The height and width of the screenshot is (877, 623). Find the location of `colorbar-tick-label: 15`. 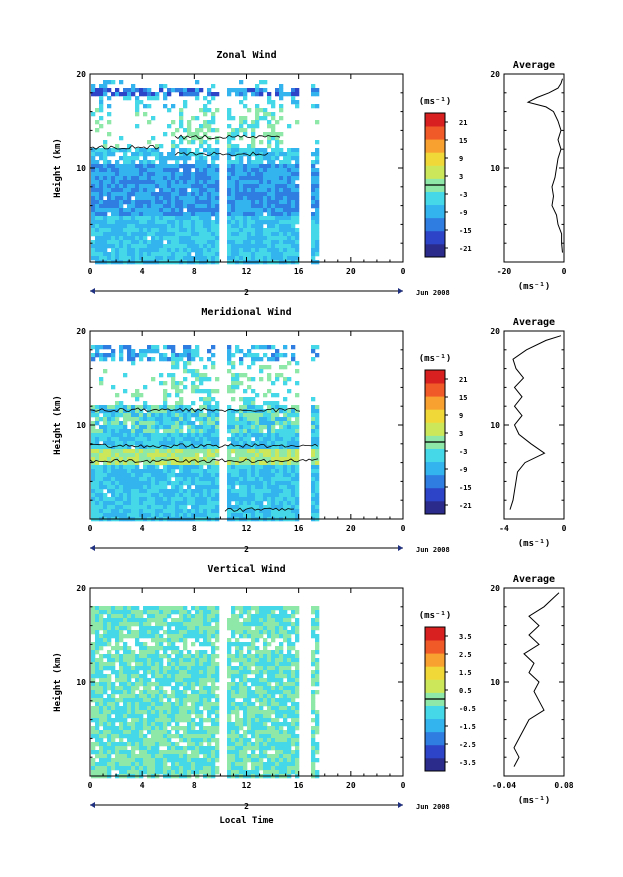

colorbar-tick-label: 15 is located at coordinates (463, 141).